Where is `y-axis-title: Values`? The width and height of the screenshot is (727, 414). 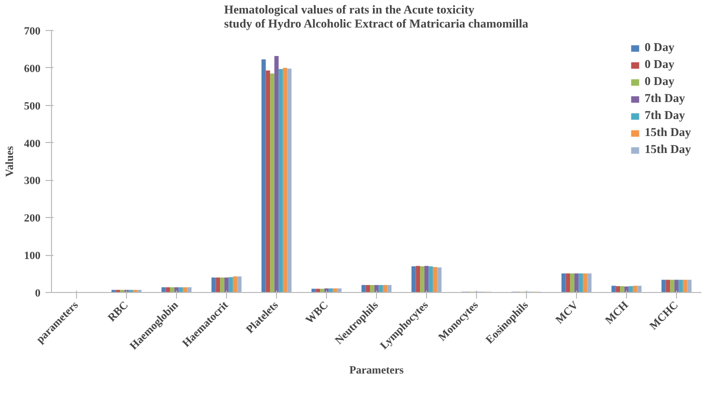
y-axis-title: Values is located at coordinates (10, 161).